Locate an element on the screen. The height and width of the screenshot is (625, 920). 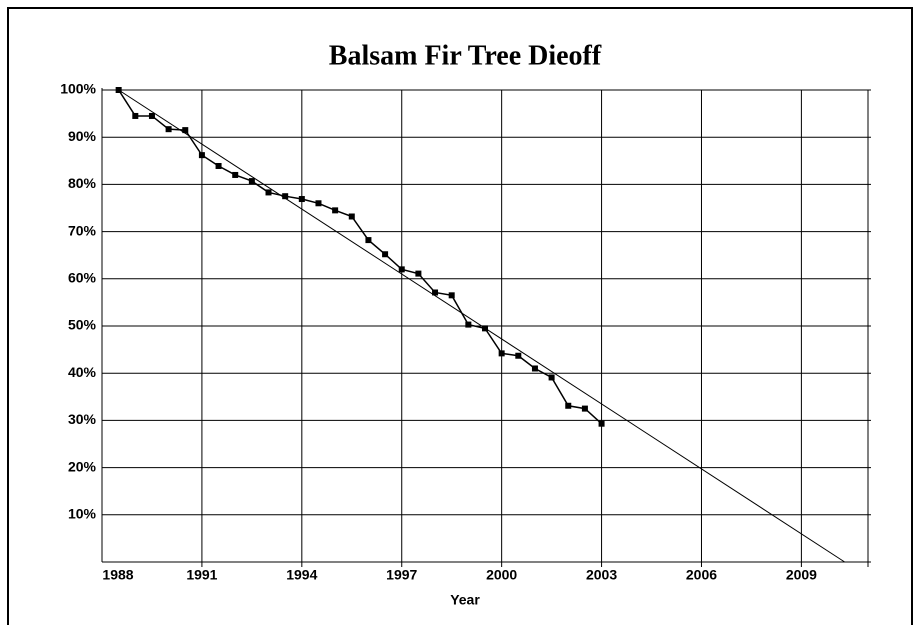
y-tick-label: 70% is located at coordinates (82, 230).